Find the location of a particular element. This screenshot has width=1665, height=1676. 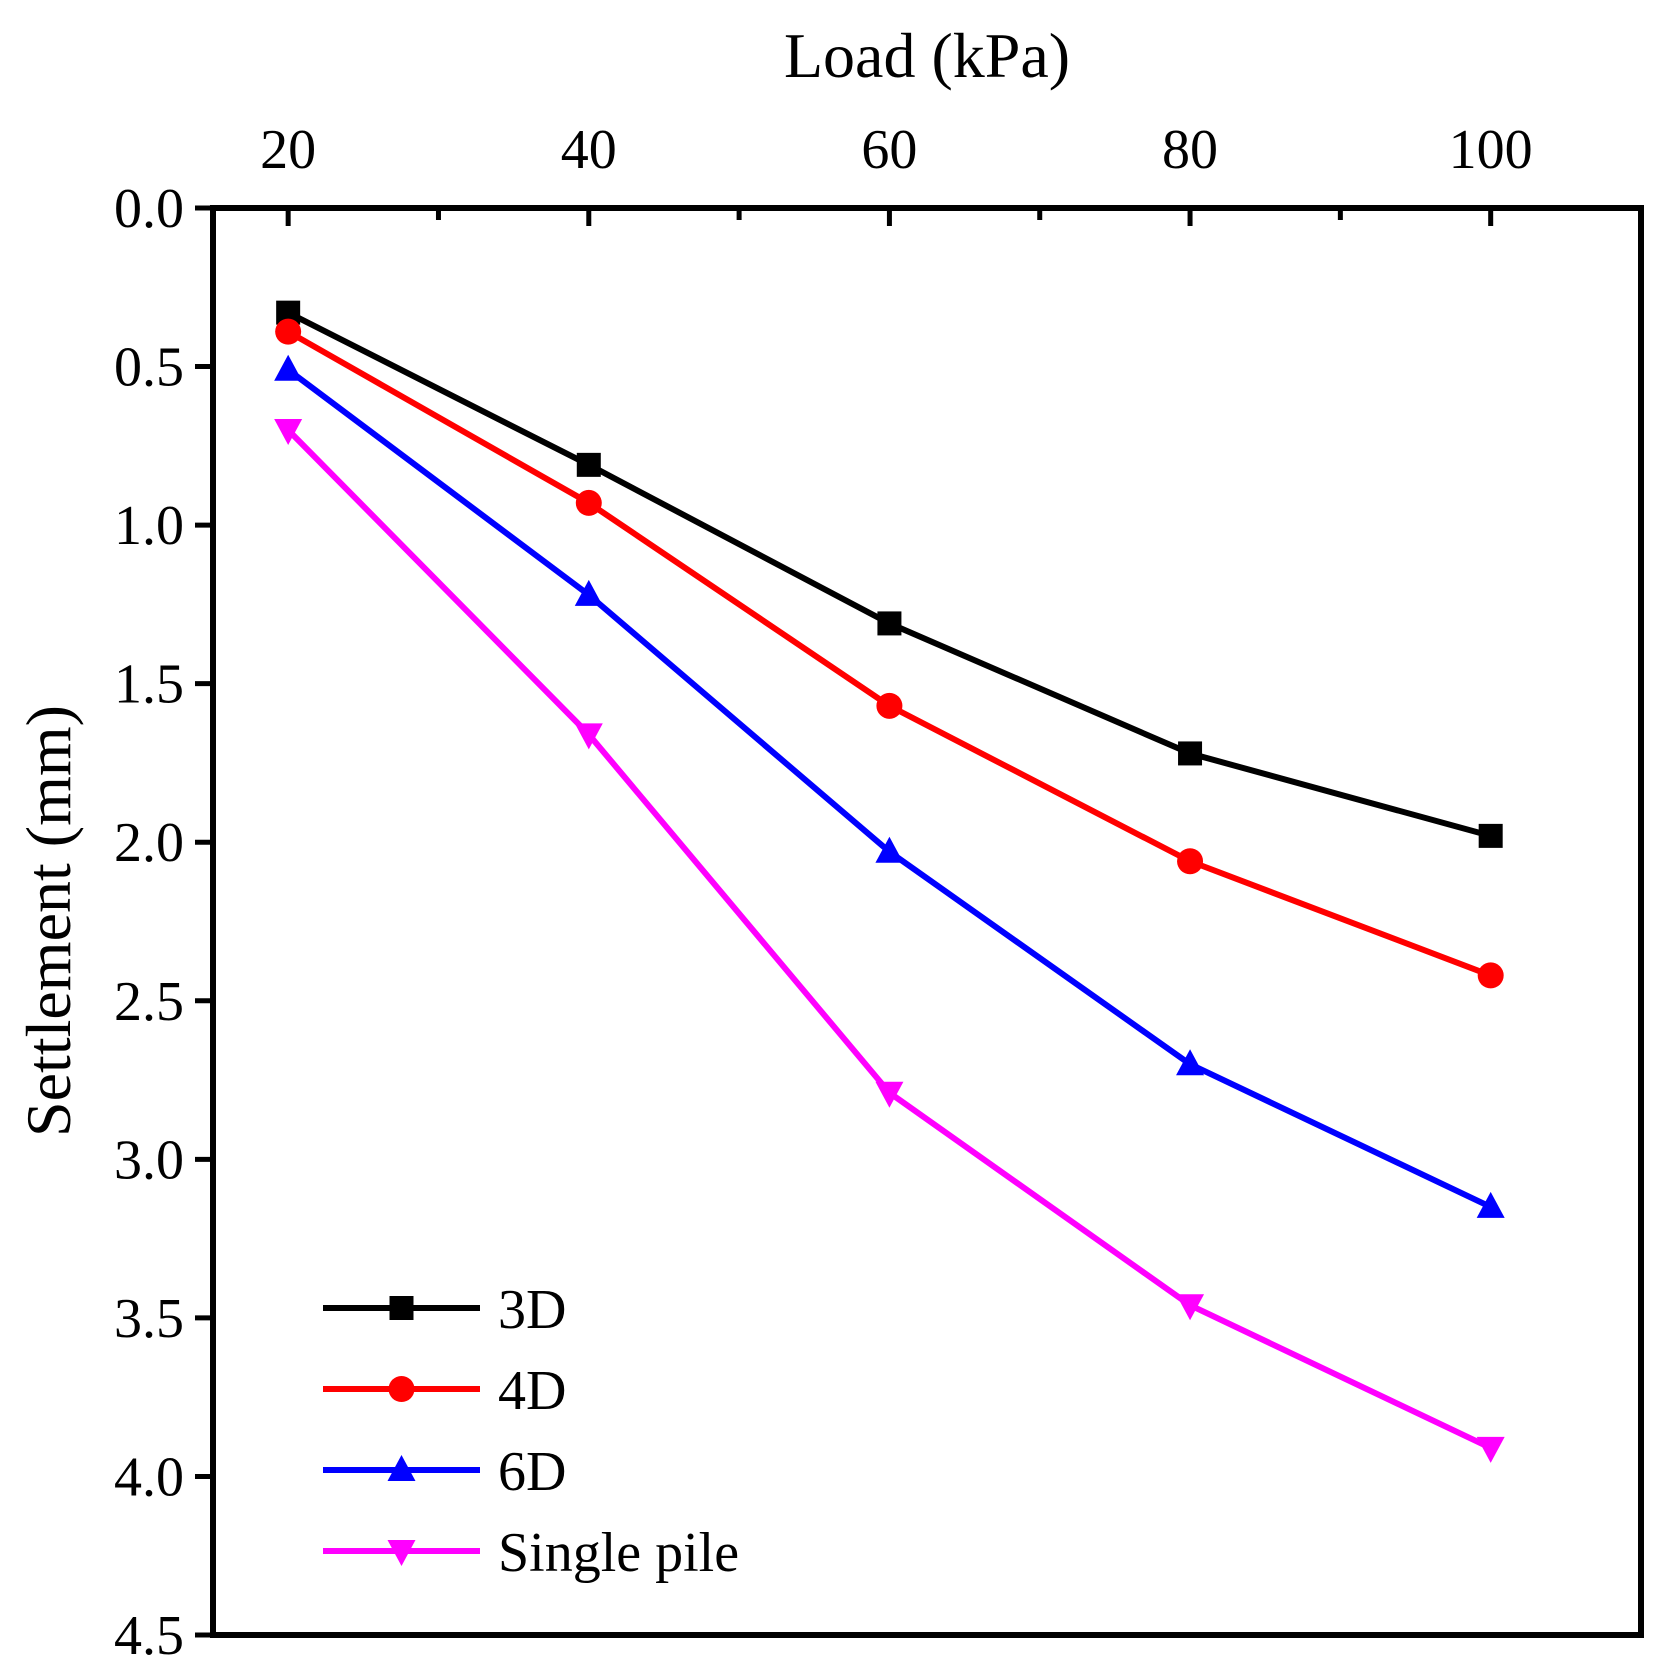

y-axis-title: Settlement (mm) is located at coordinates (48, 921).